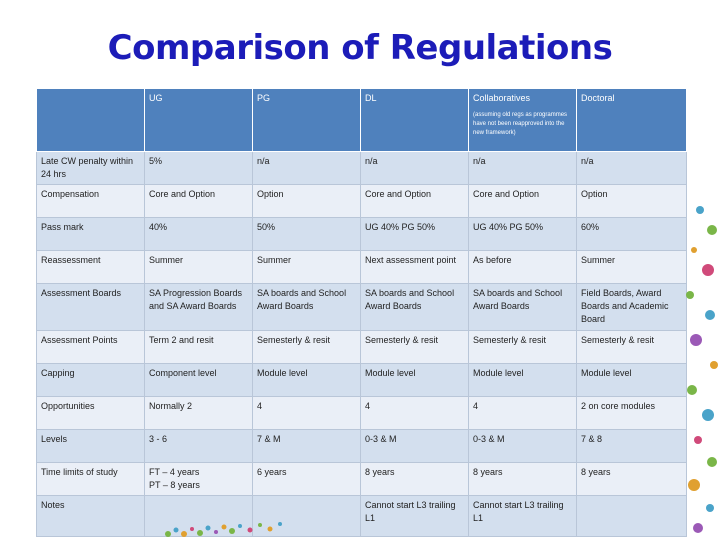  I want to click on table-cell: 7 & 8, so click(631, 446).